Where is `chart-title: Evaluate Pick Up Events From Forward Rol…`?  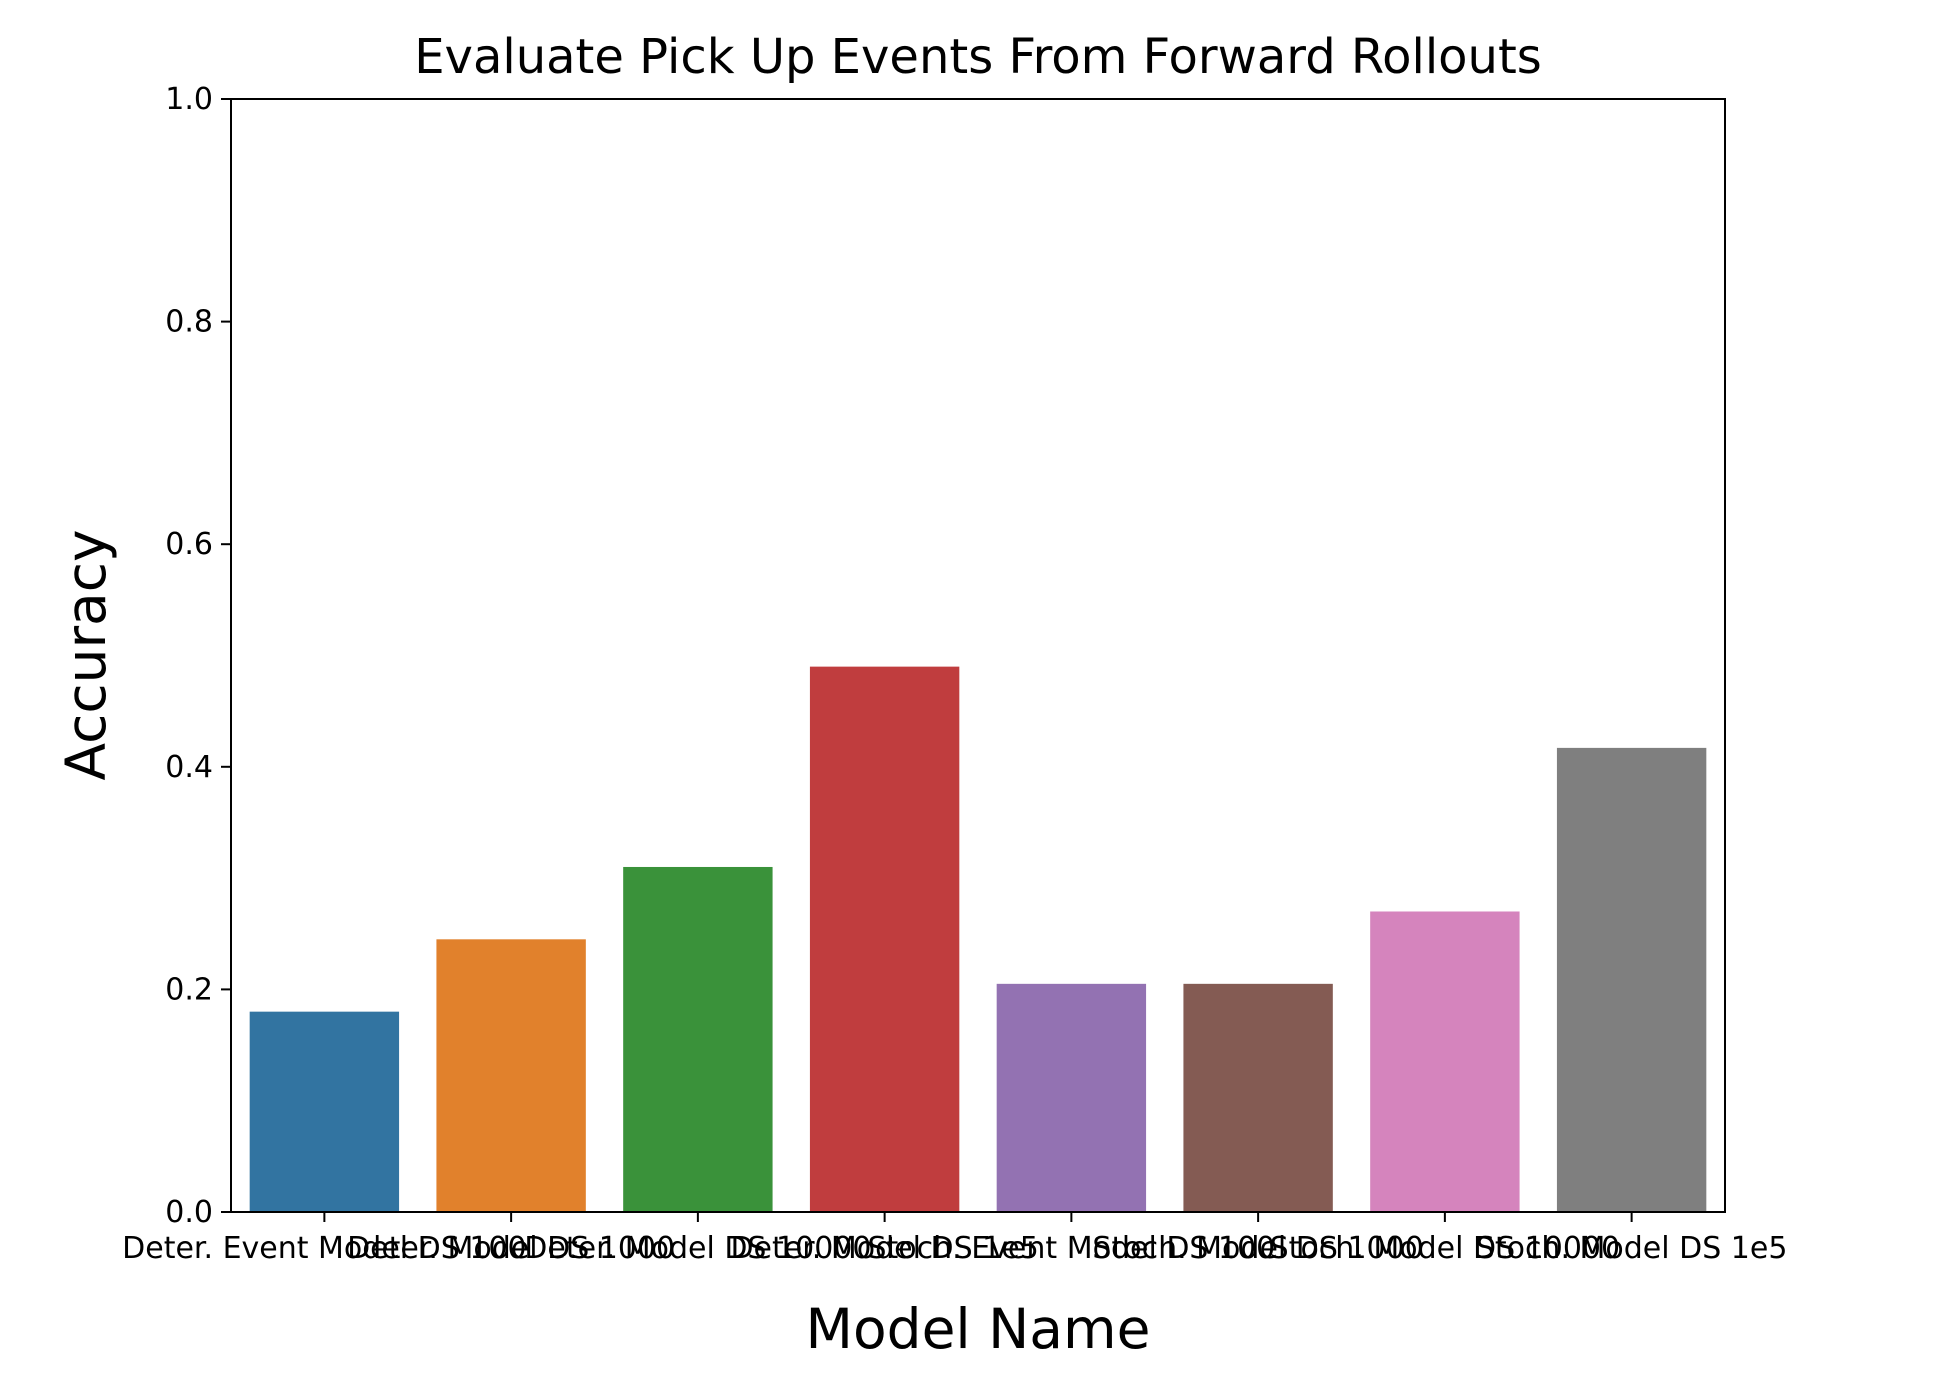 chart-title: Evaluate Pick Up Events From Forward Rol… is located at coordinates (978, 57).